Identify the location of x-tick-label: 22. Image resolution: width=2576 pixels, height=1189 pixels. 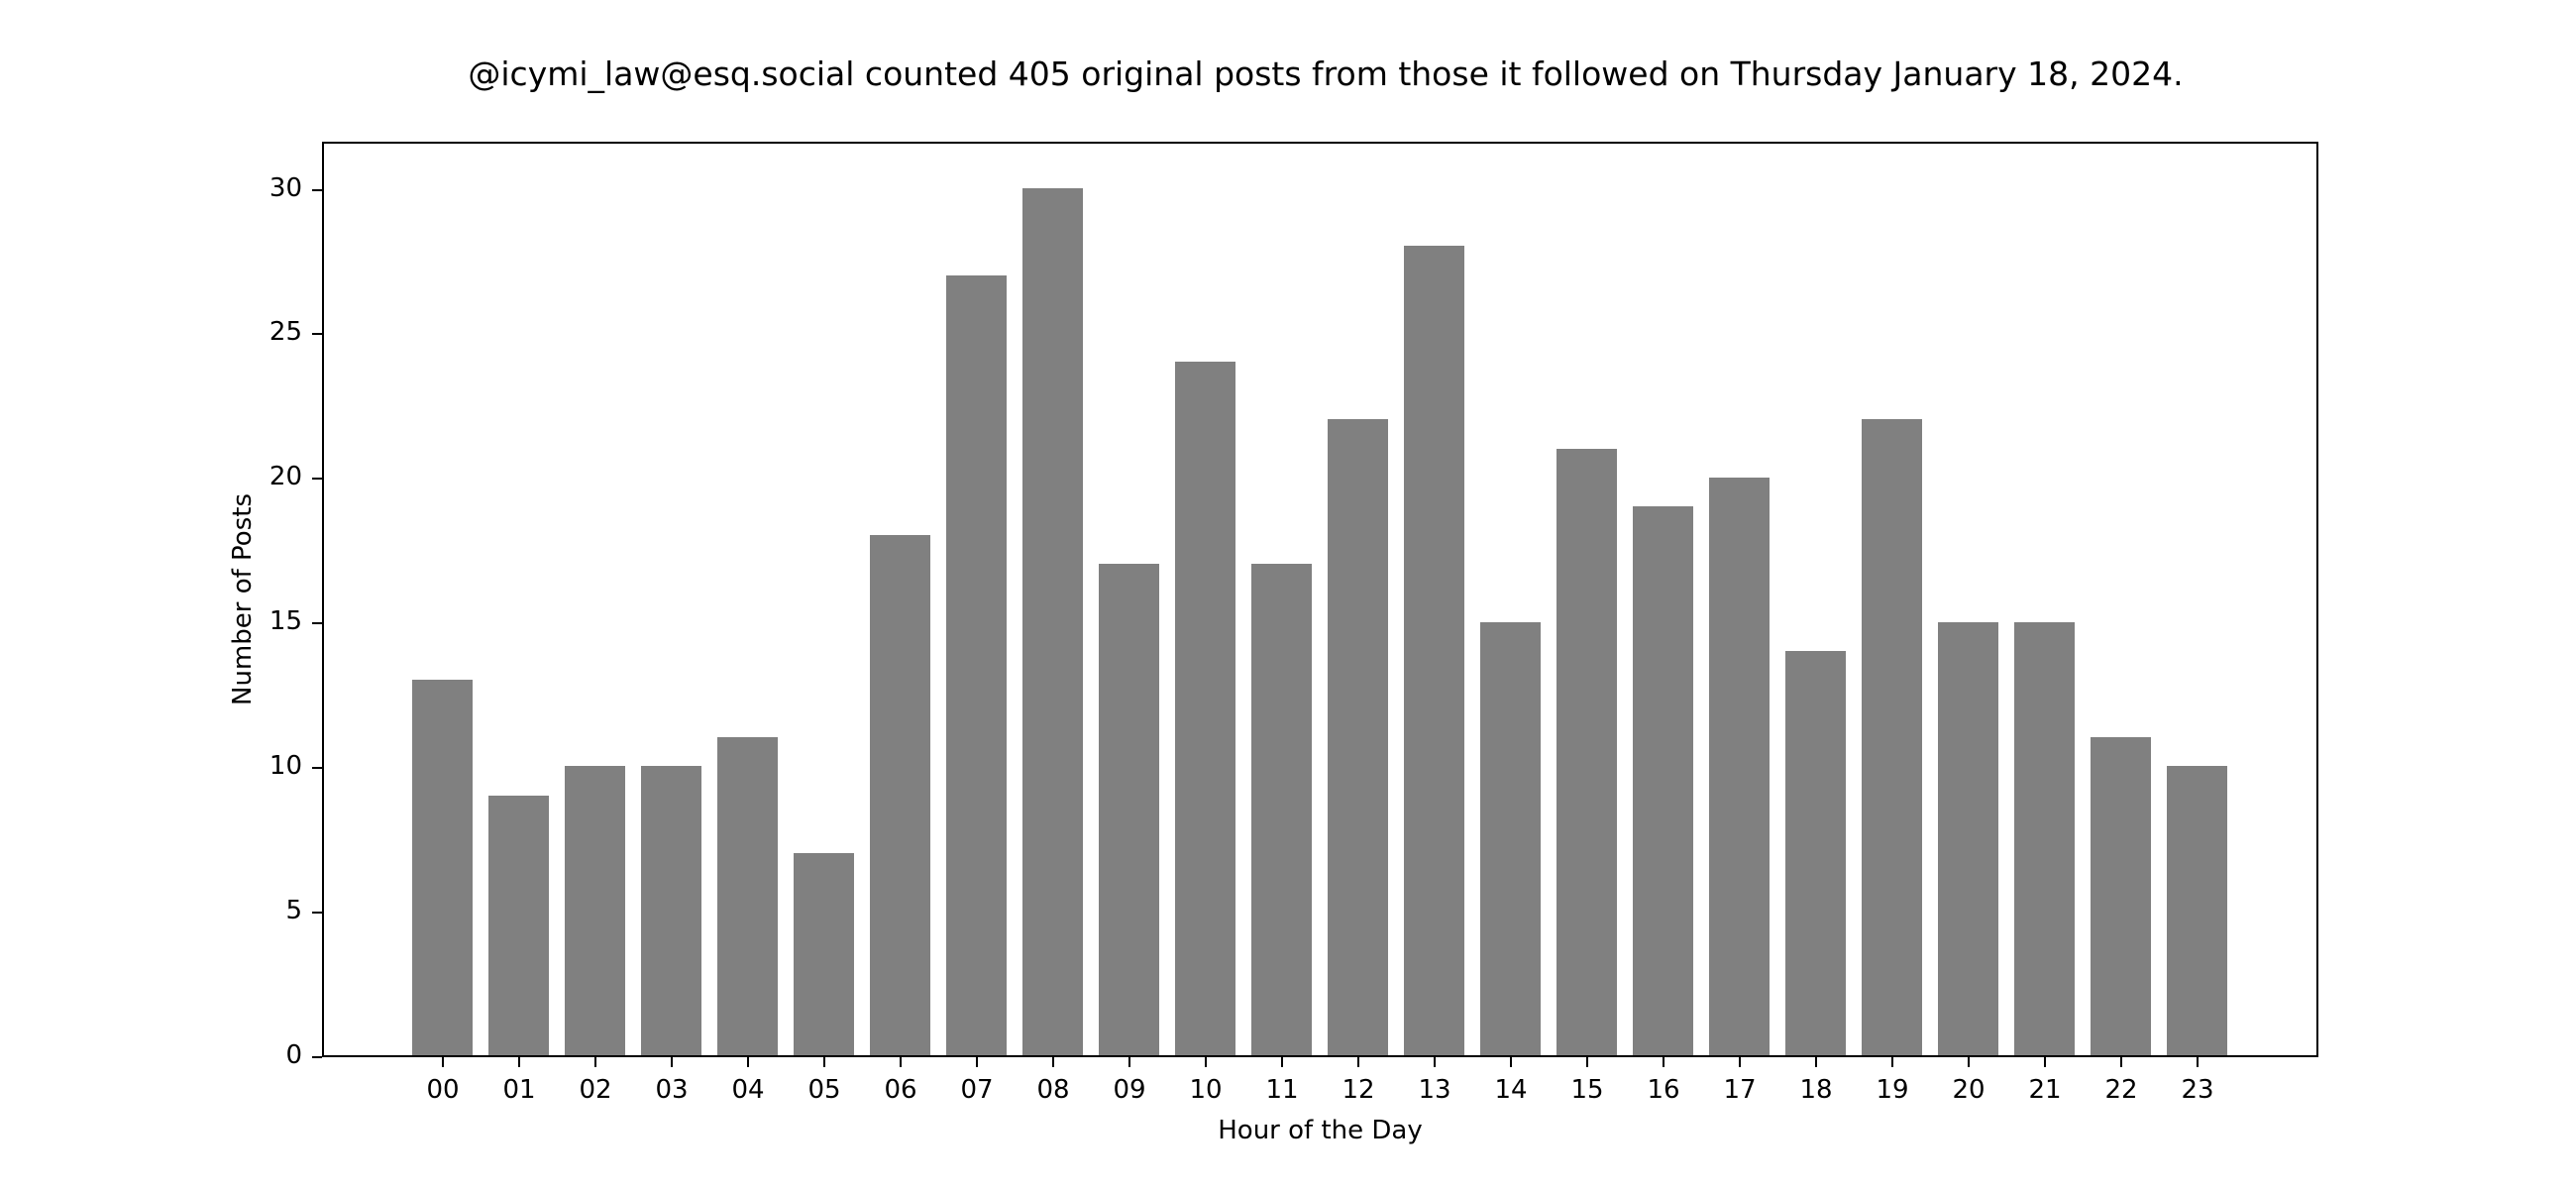
(2121, 1090).